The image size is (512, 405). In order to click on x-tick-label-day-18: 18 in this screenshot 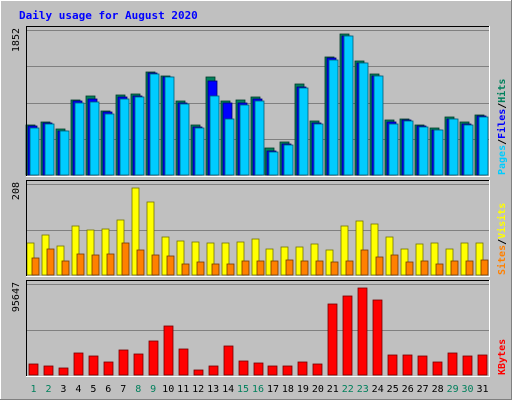, I will do `click(288, 389)`.